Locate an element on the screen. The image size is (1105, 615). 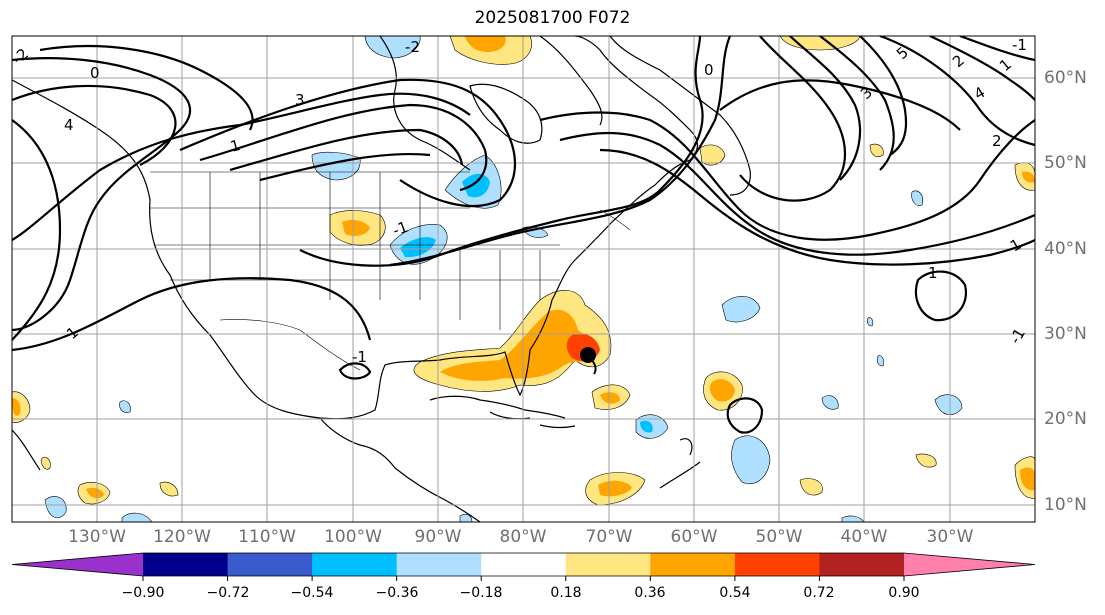
lat-label-10n: 10°N is located at coordinates (1065, 505).